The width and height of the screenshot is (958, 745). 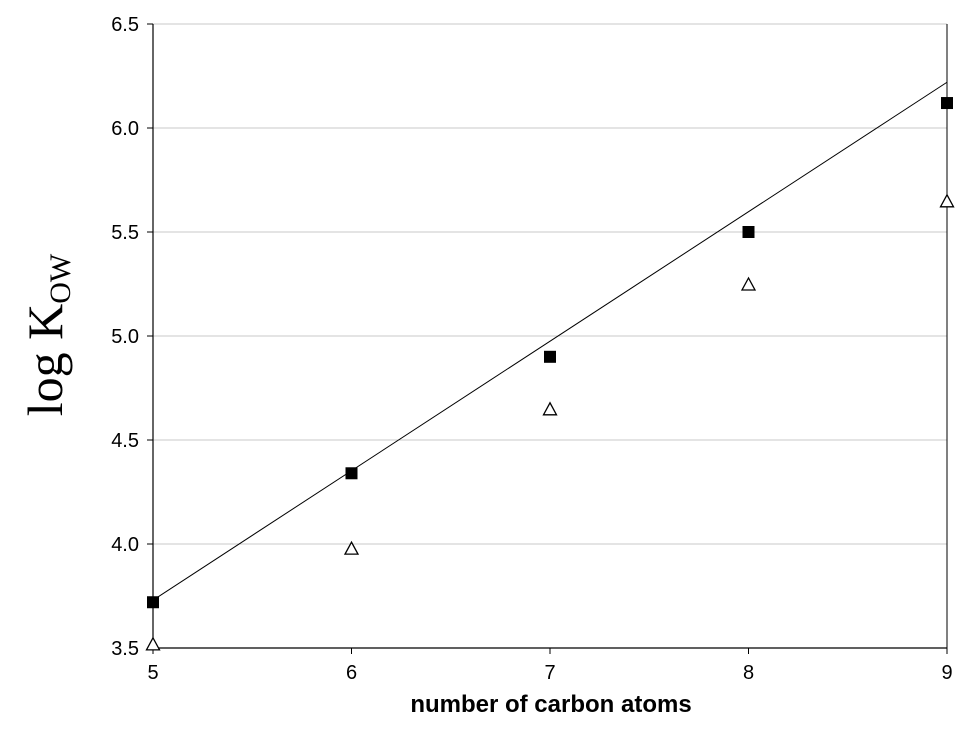 What do you see at coordinates (45, 360) in the screenshot?
I see `y-axis-title-main: log K` at bounding box center [45, 360].